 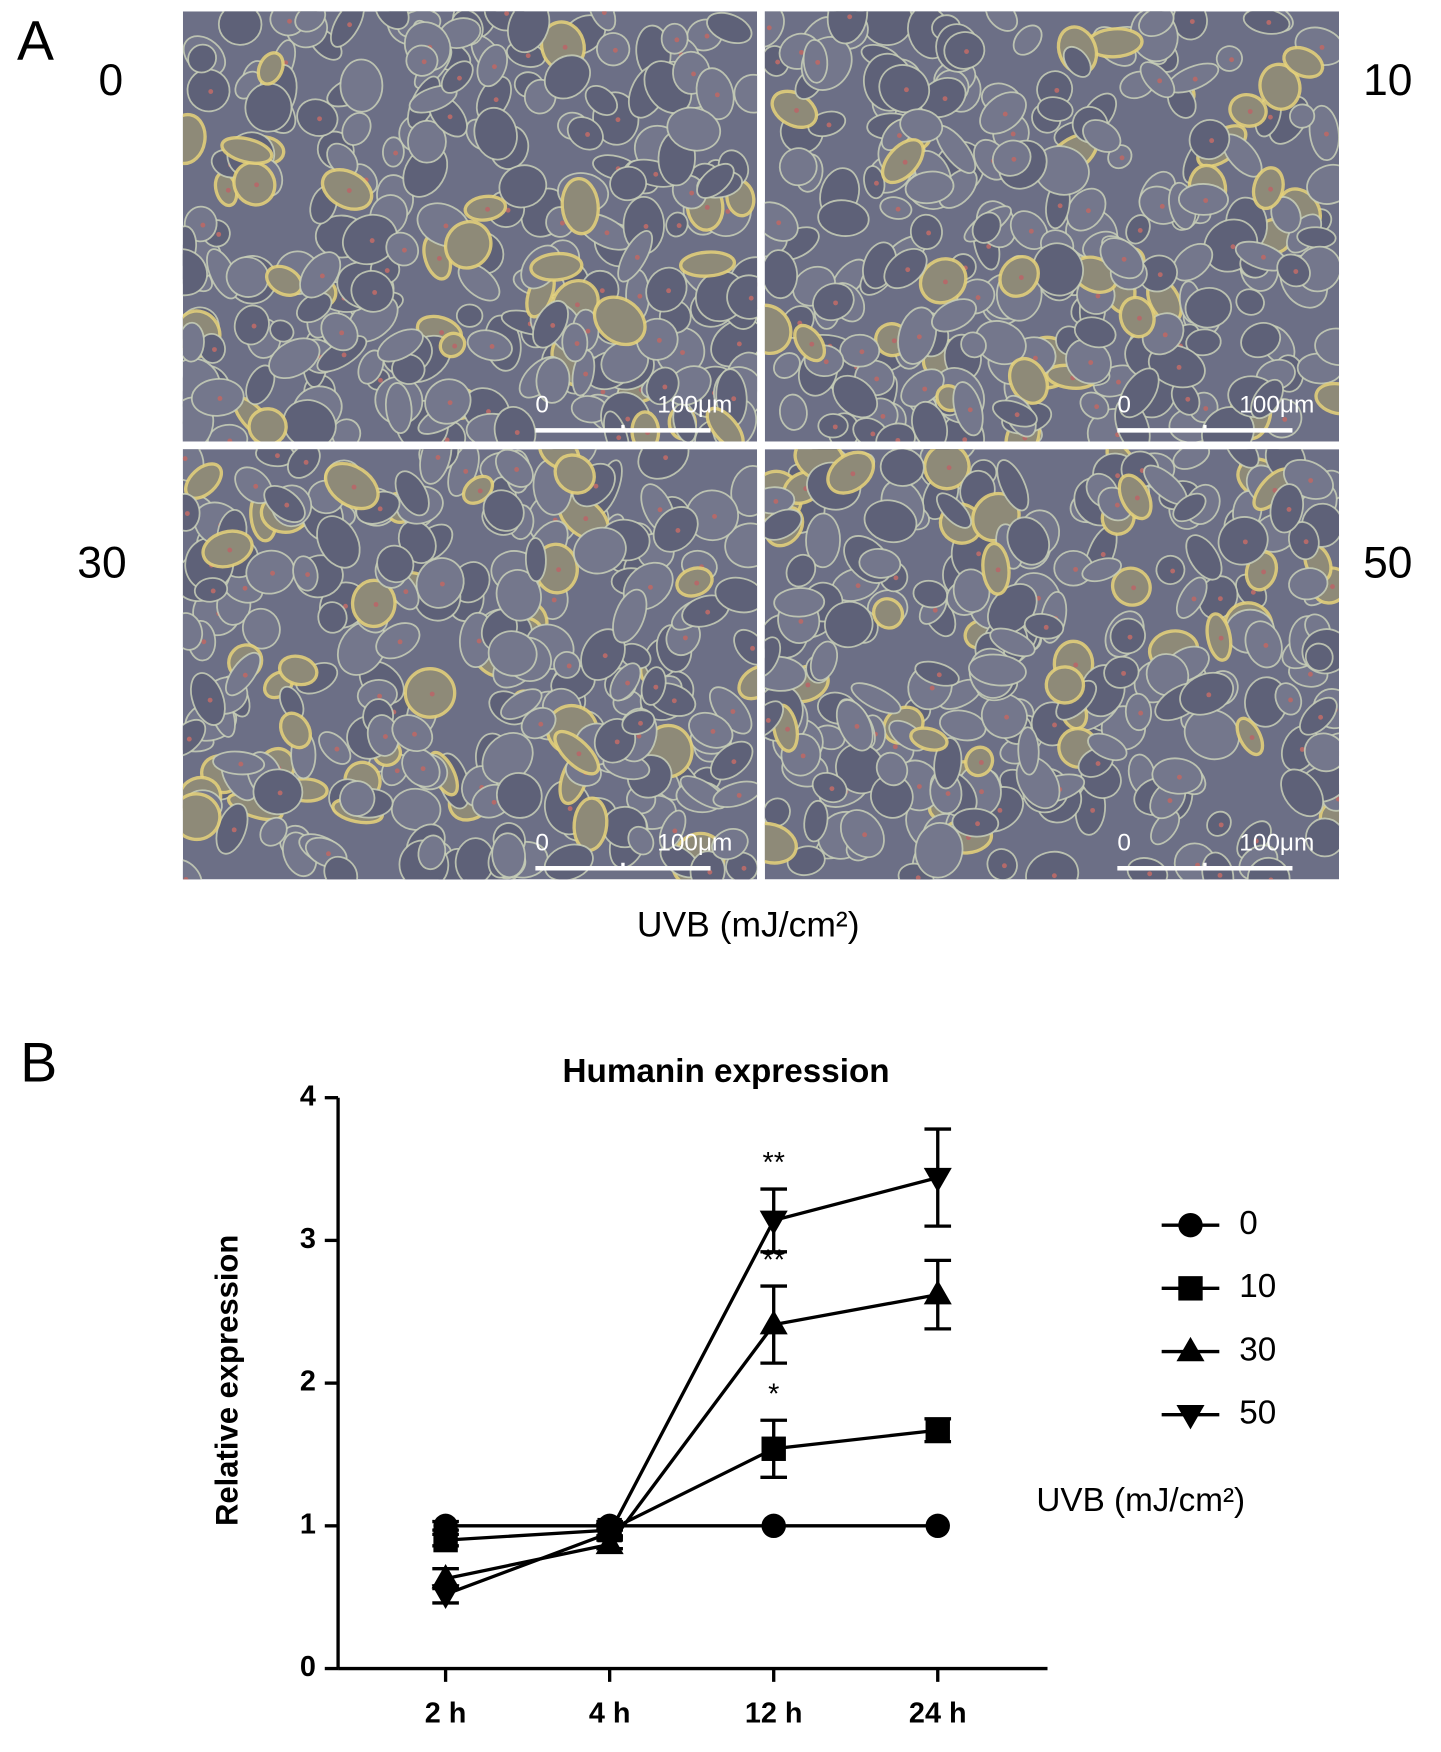 What do you see at coordinates (691, 1485) in the screenshot?
I see `series-line` at bounding box center [691, 1485].